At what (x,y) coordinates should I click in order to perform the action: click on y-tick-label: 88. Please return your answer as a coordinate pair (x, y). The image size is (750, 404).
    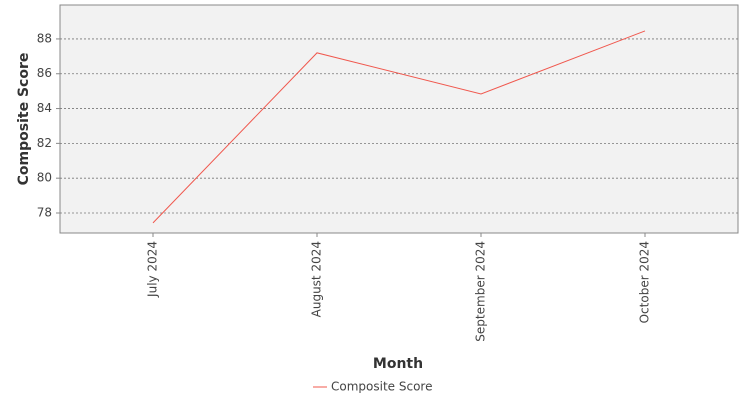
    Looking at the image, I should click on (44, 38).